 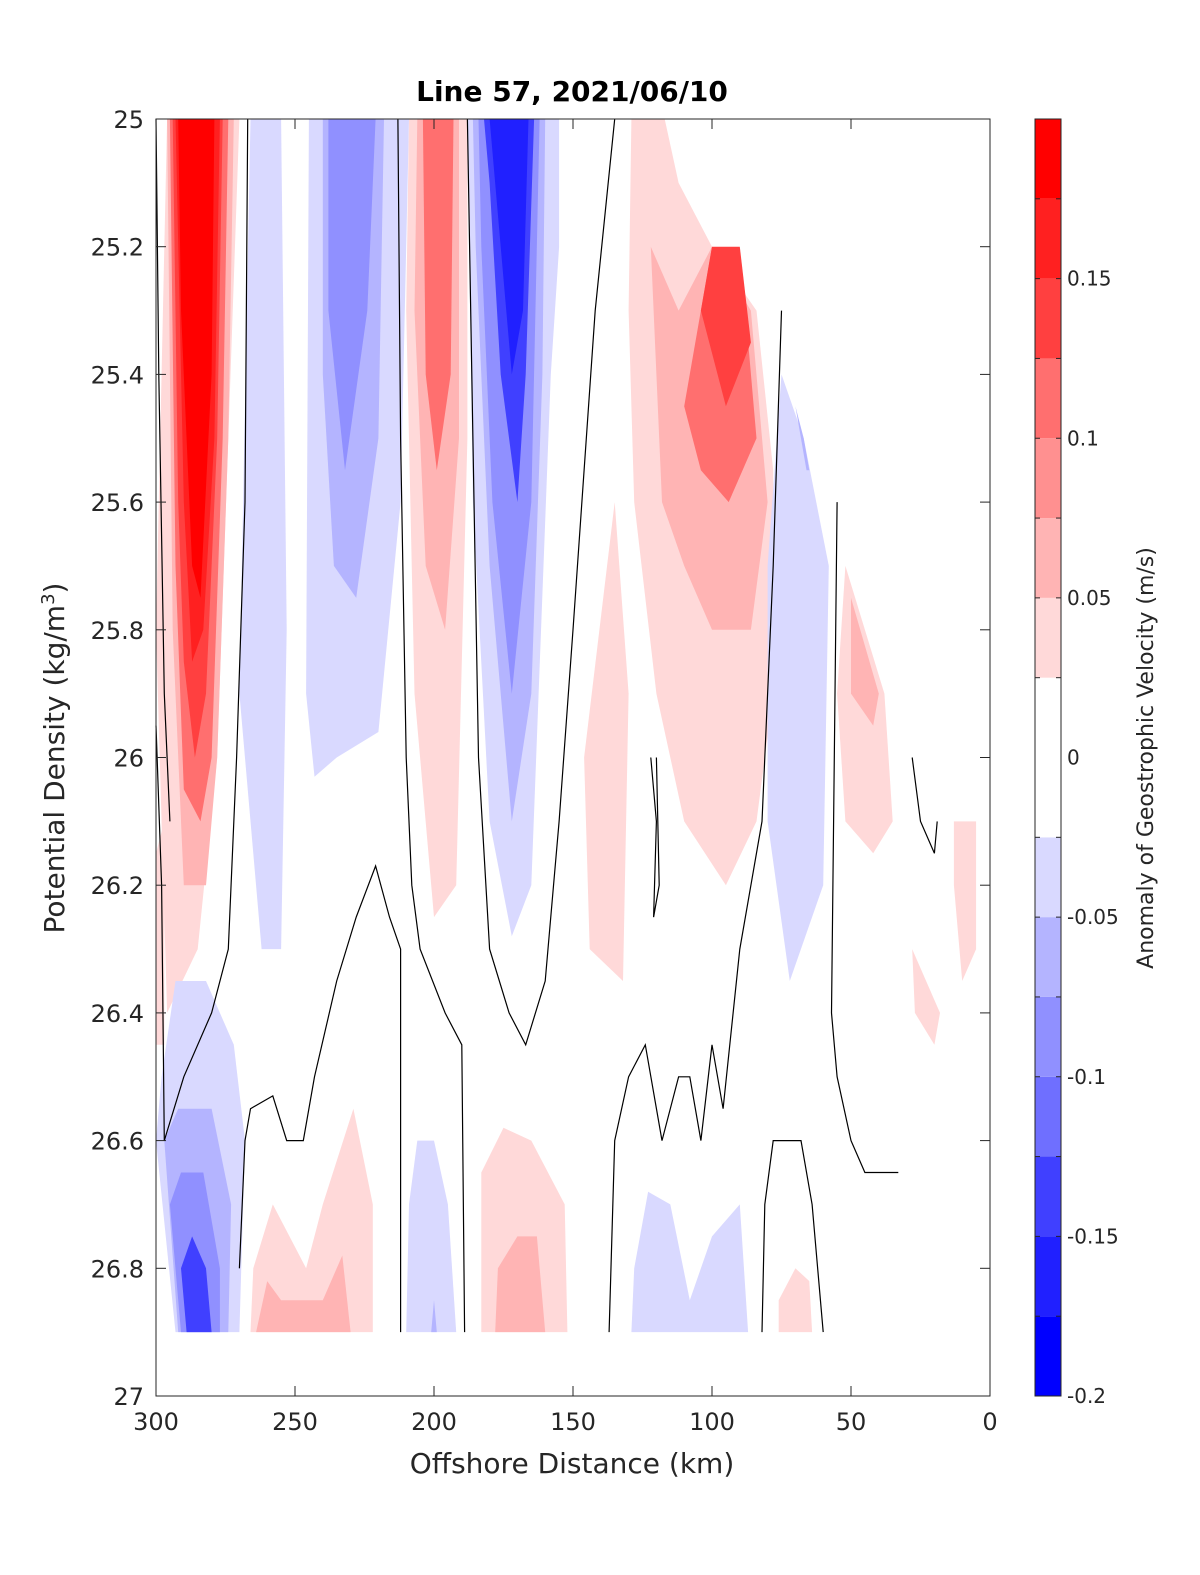 I want to click on colorbar-tick-label: 0, so click(x=1073, y=758).